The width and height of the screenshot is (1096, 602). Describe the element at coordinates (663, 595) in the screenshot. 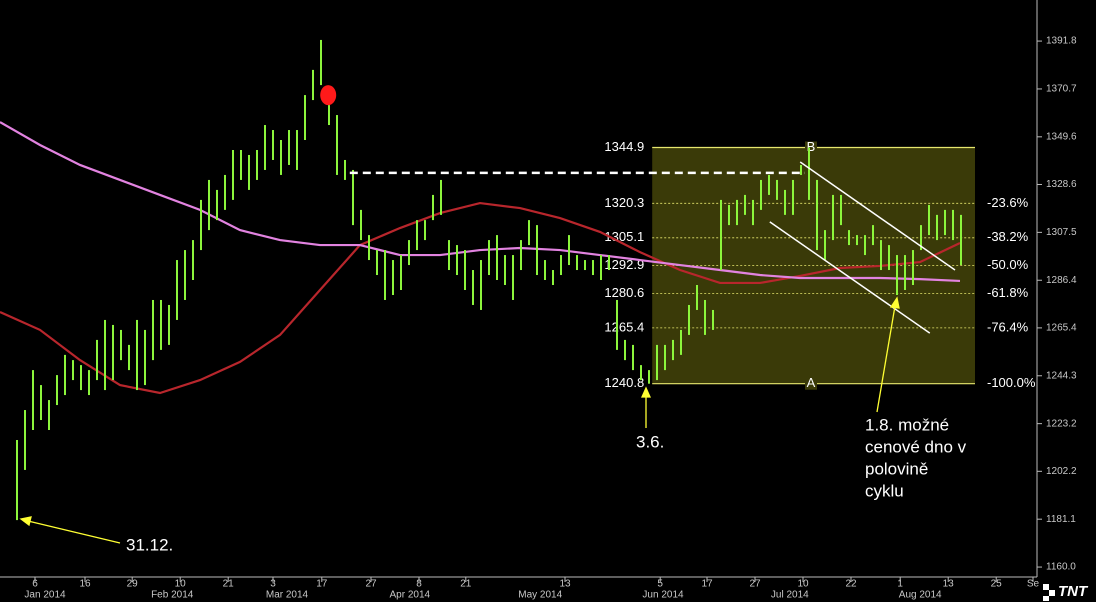

I see `month-label: Jun 2014` at that location.